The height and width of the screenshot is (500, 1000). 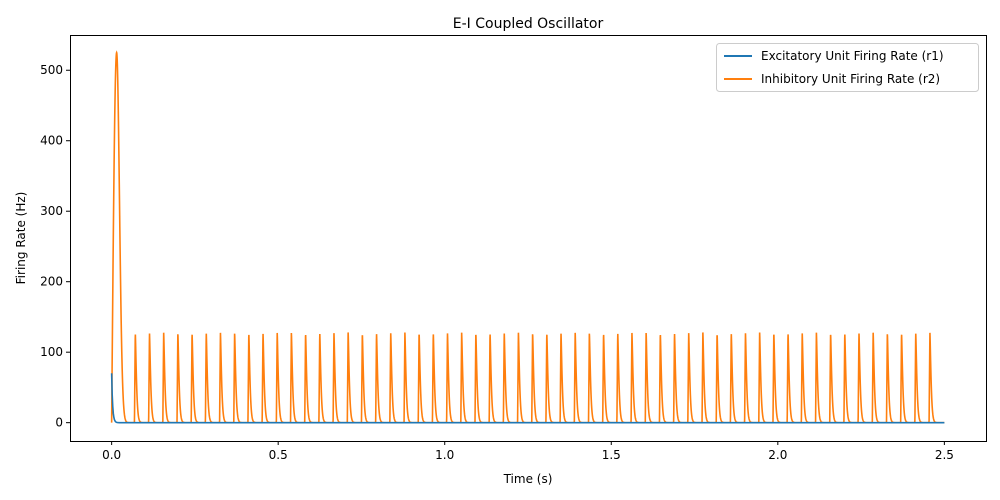 What do you see at coordinates (777, 455) in the screenshot?
I see `x-tick-label: 2.0` at bounding box center [777, 455].